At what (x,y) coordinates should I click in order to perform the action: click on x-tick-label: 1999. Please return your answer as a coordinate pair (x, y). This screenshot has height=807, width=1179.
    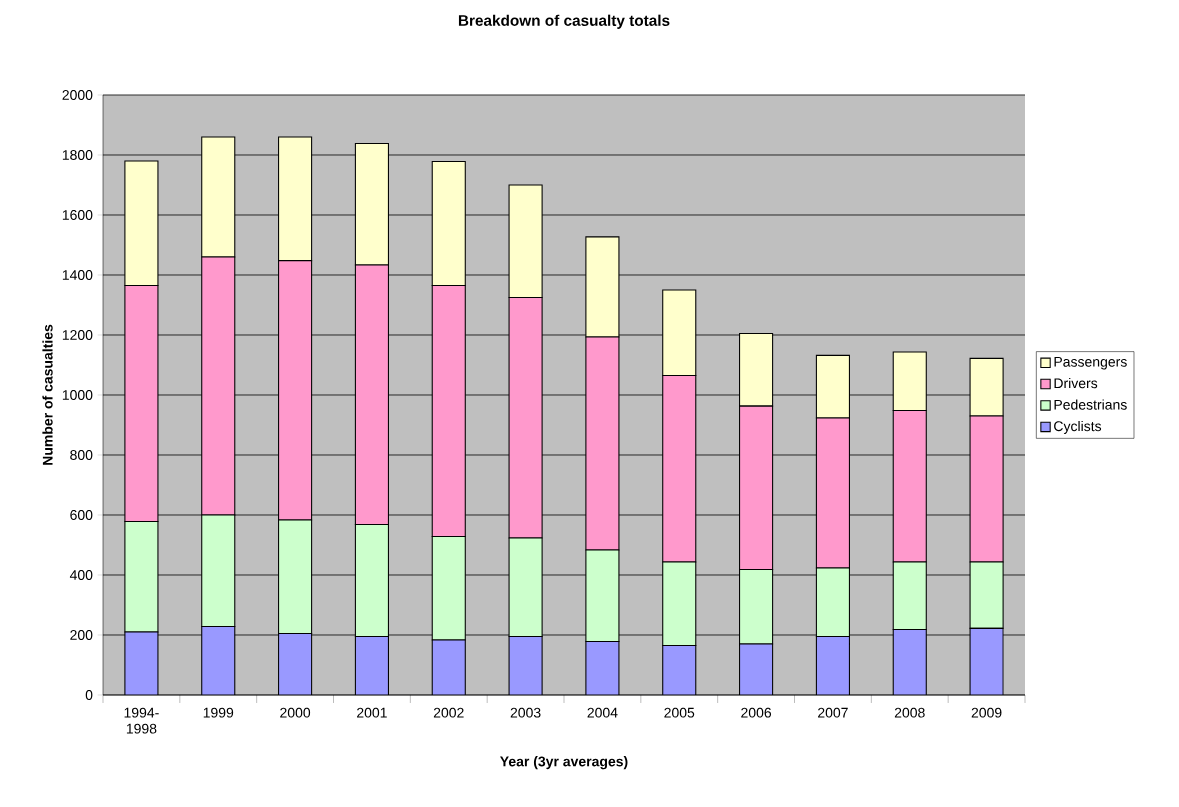
    Looking at the image, I should click on (218, 712).